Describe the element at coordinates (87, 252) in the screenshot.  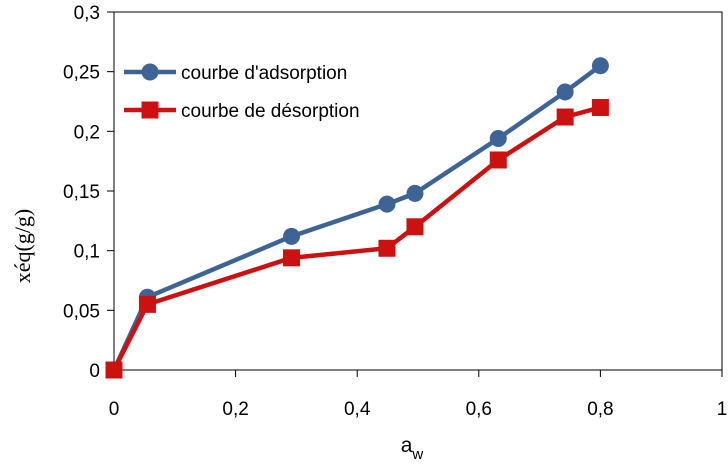
I see `y-tick-label: 0,1` at that location.